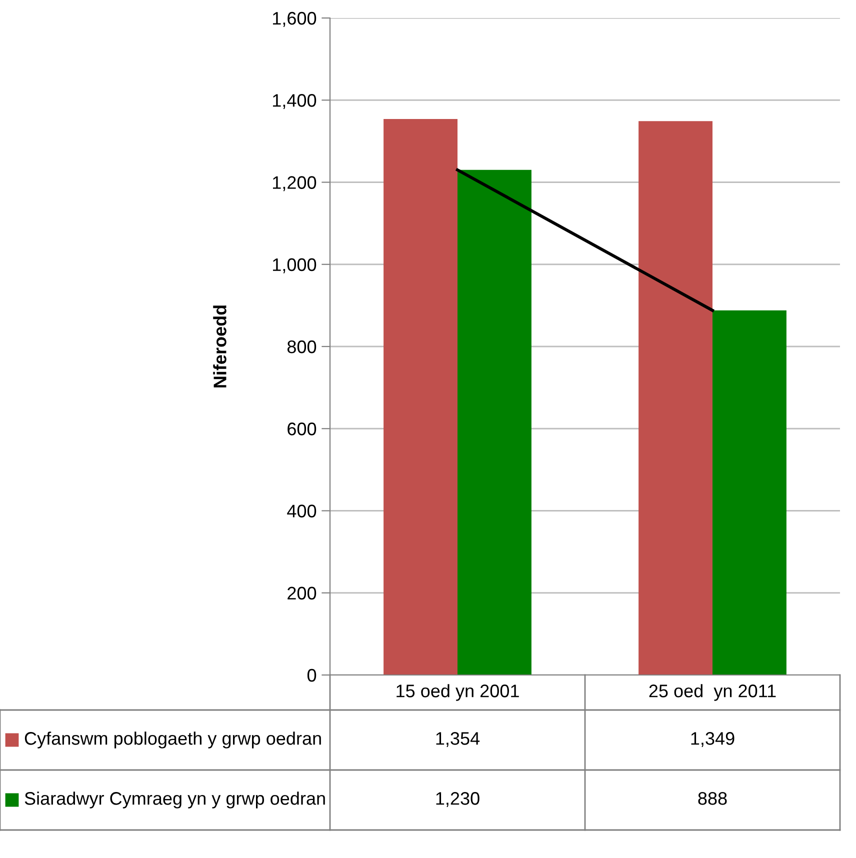  Describe the element at coordinates (294, 19) in the screenshot. I see `y-tick-label: 1,600` at that location.